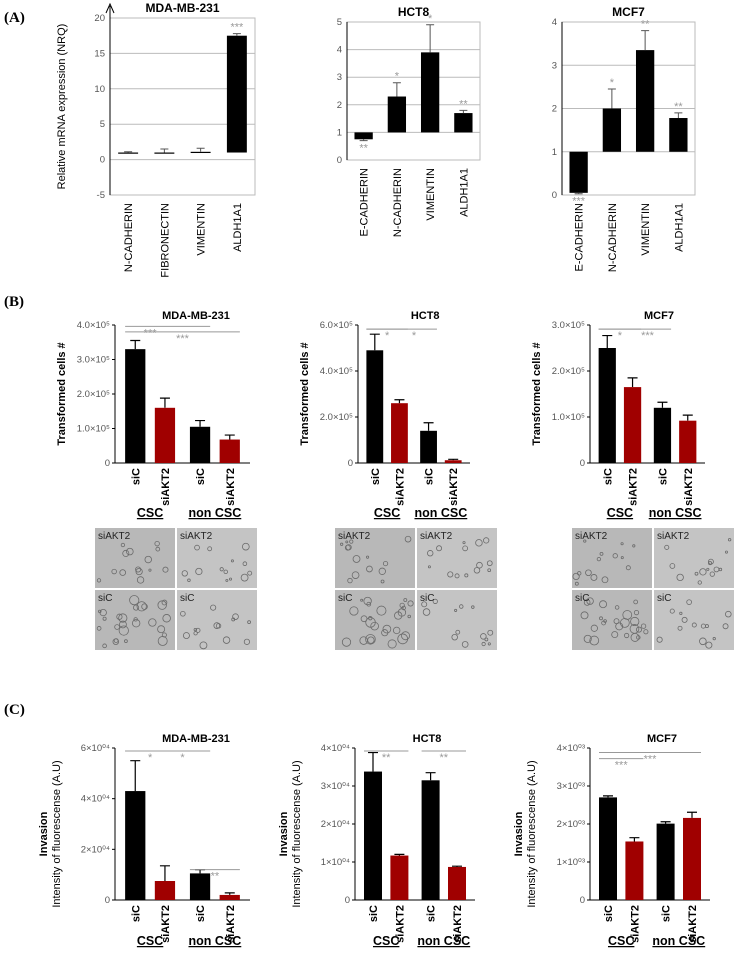  What do you see at coordinates (305, 393) in the screenshot?
I see `y-axis-label: Transformed cells #` at bounding box center [305, 393].